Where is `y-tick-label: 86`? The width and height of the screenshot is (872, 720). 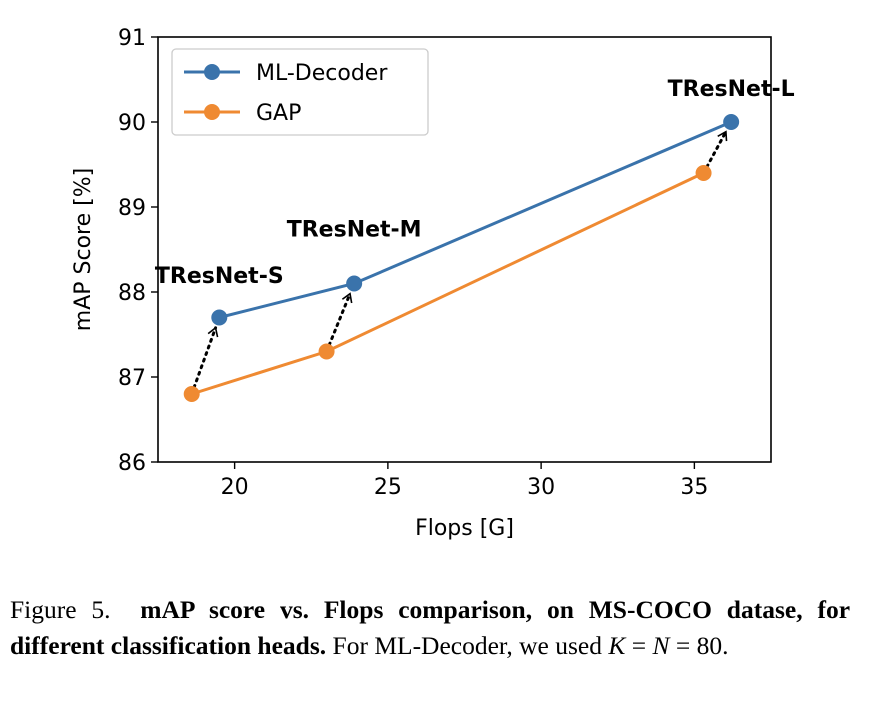 y-tick-label: 86 is located at coordinates (132, 463).